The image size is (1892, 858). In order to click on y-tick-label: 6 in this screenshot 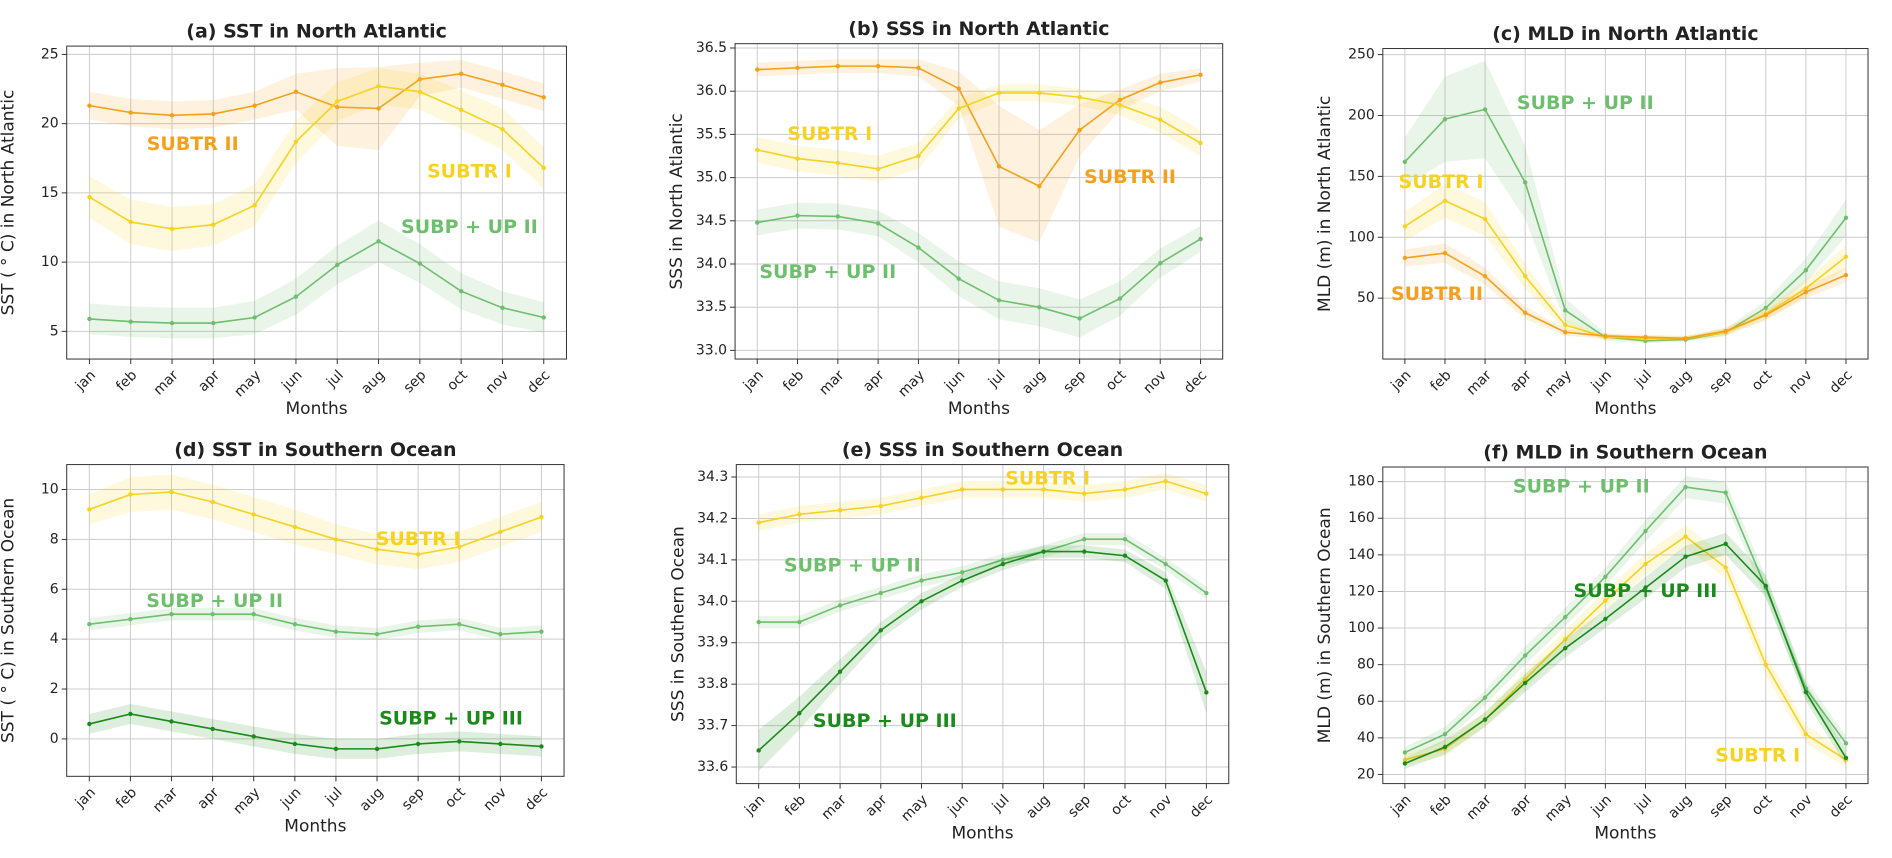, I will do `click(54, 589)`.